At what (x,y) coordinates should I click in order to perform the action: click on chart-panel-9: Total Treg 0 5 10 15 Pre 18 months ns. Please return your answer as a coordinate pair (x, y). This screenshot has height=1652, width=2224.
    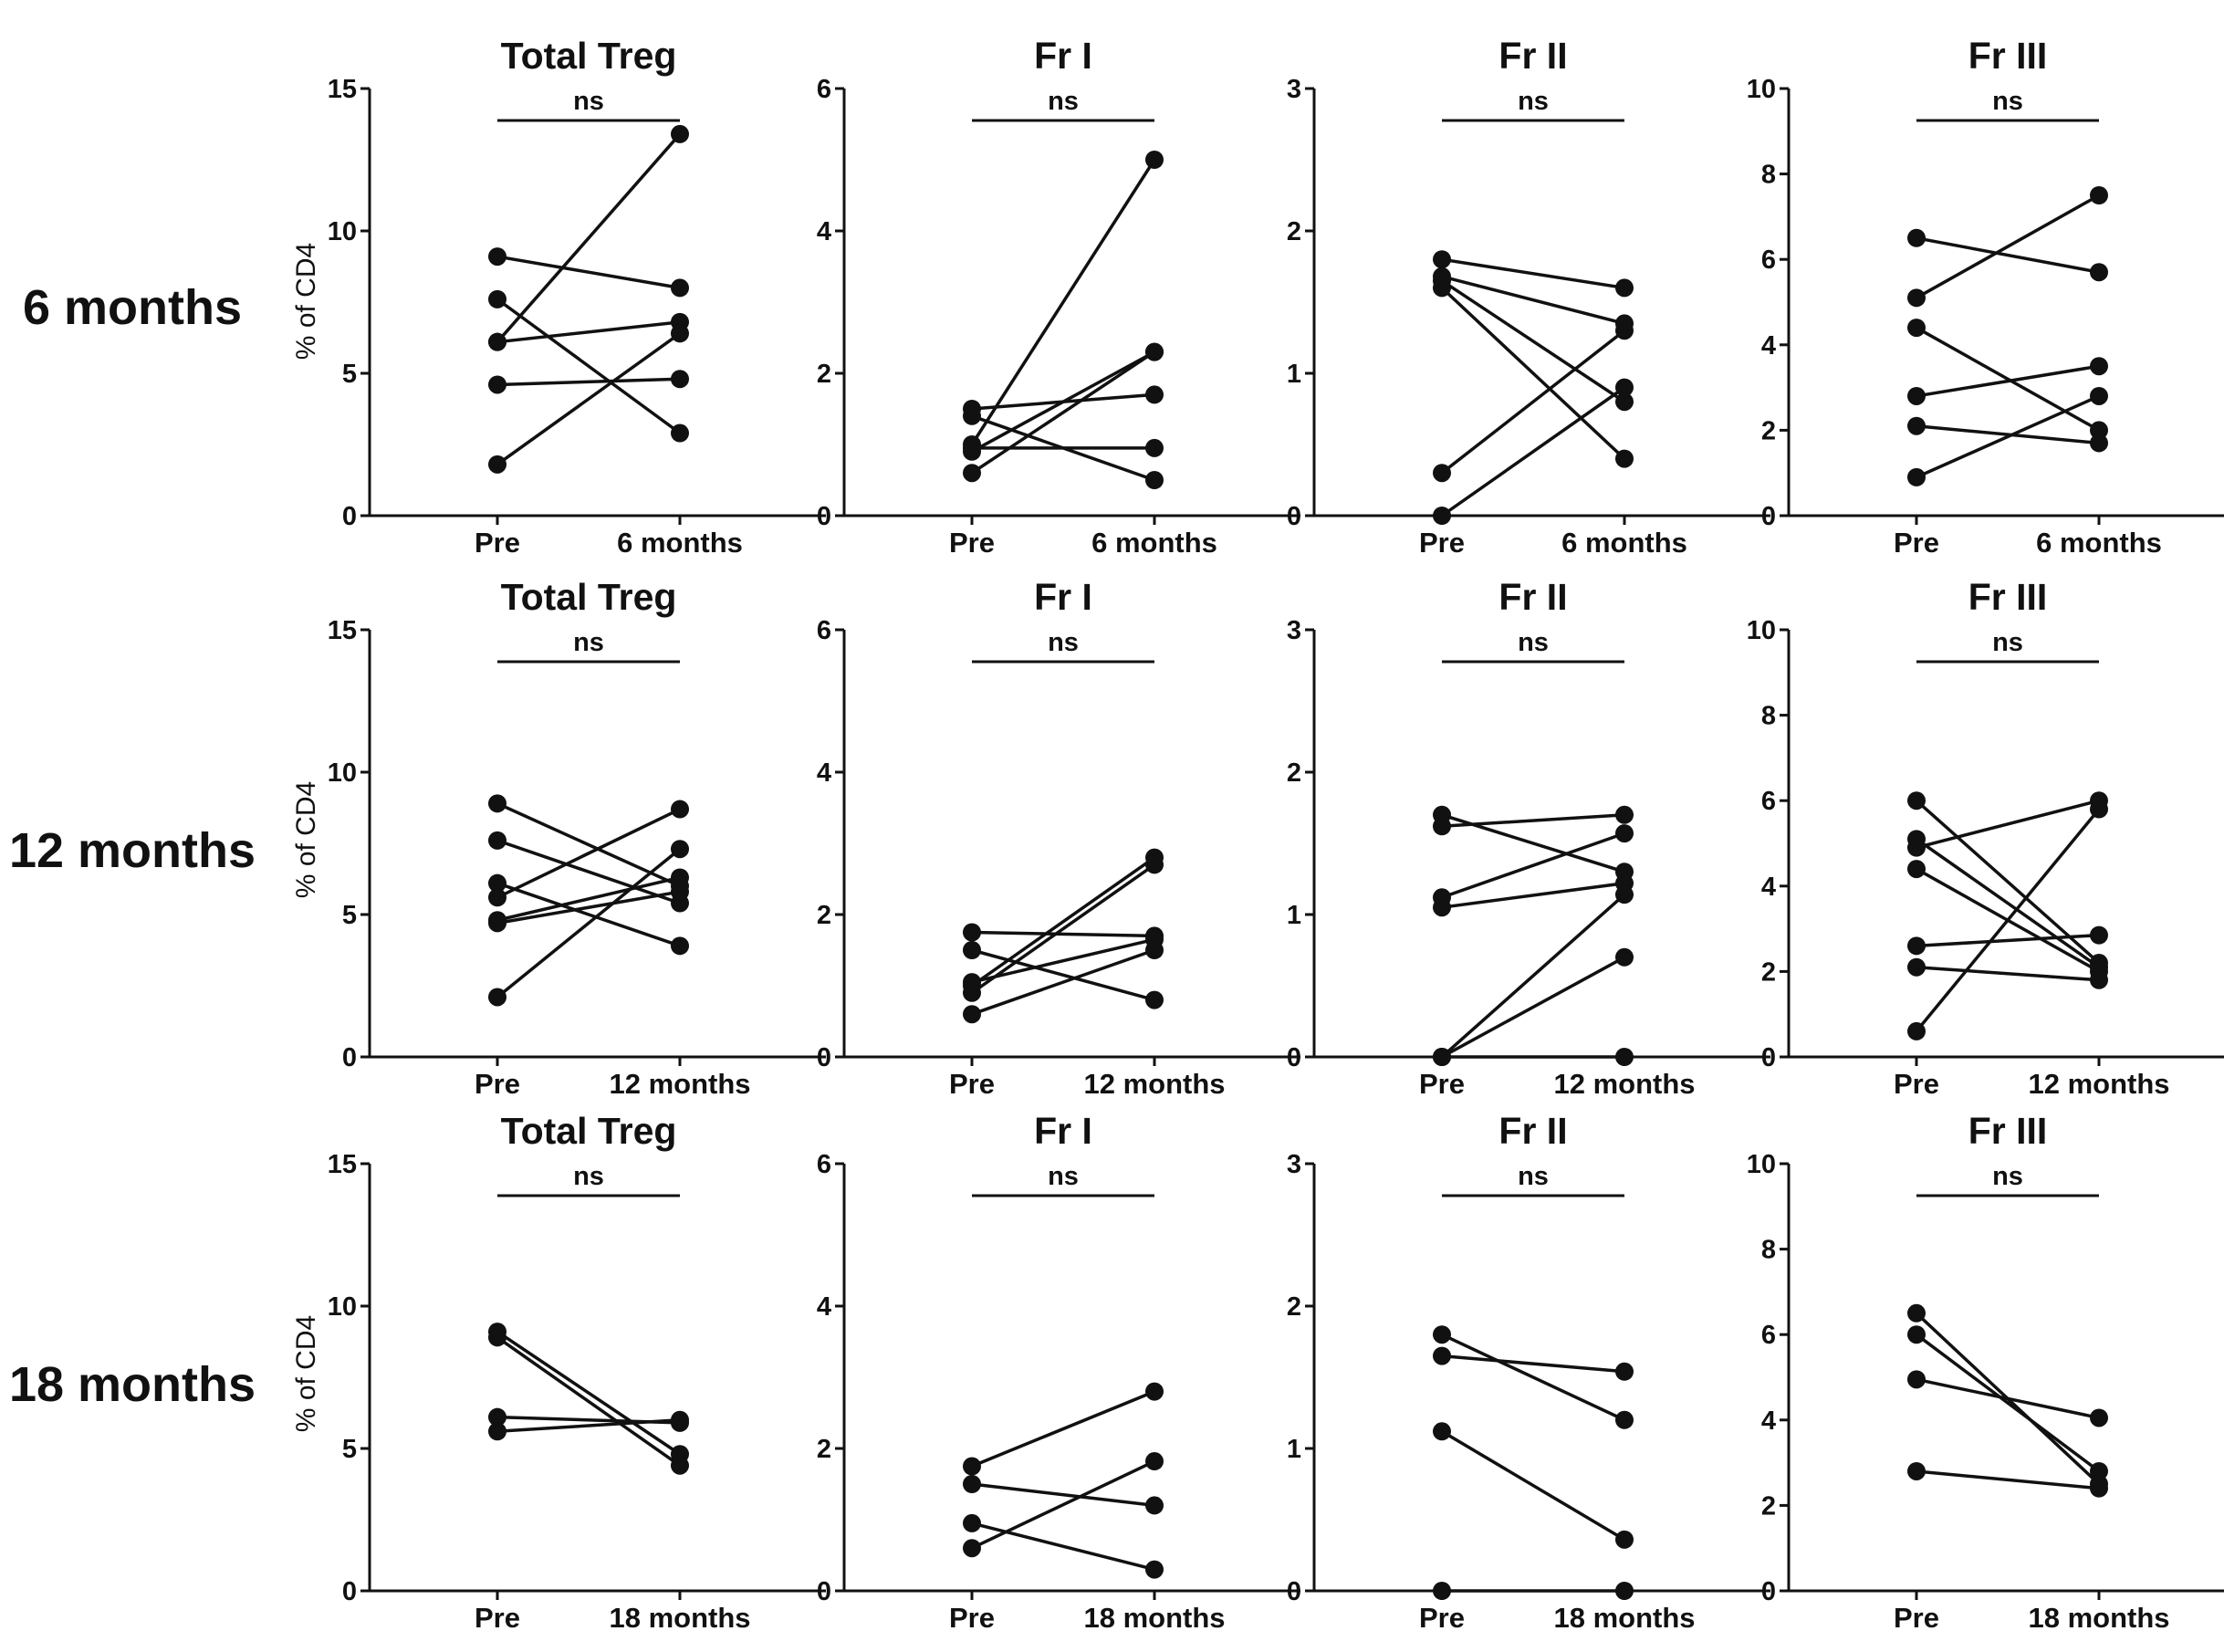
    Looking at the image, I should click on (577, 1372).